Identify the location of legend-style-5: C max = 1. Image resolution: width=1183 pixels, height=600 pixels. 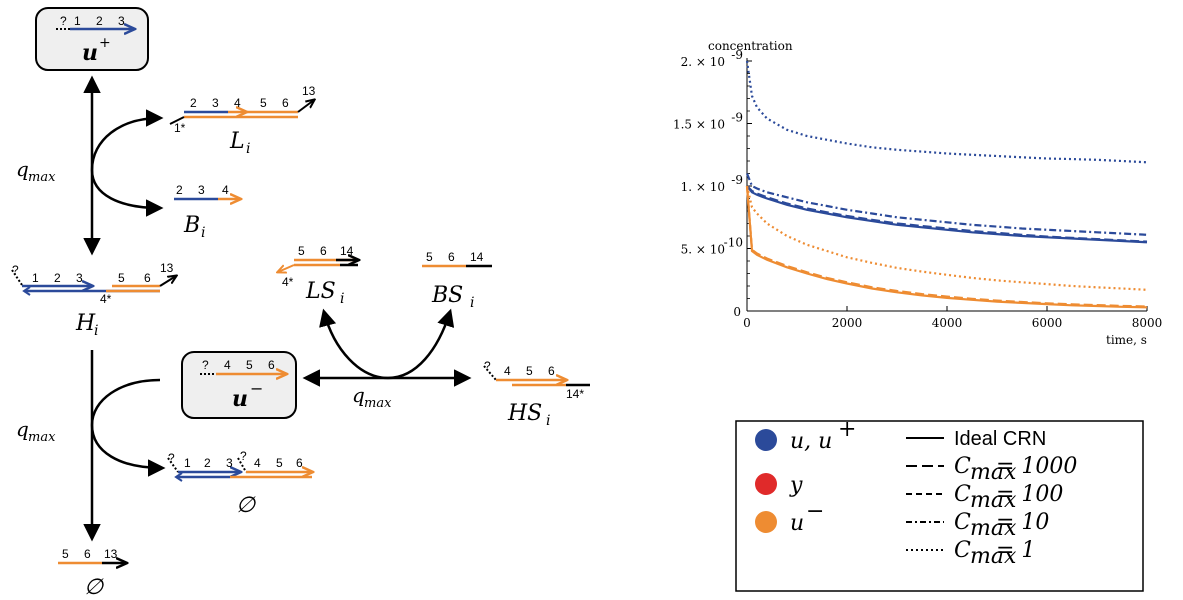
(970, 553).